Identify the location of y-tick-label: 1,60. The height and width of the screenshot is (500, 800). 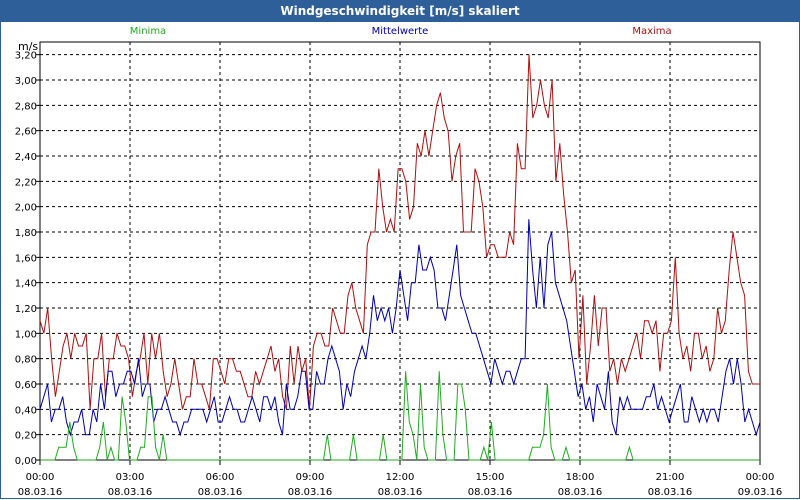
(26, 258).